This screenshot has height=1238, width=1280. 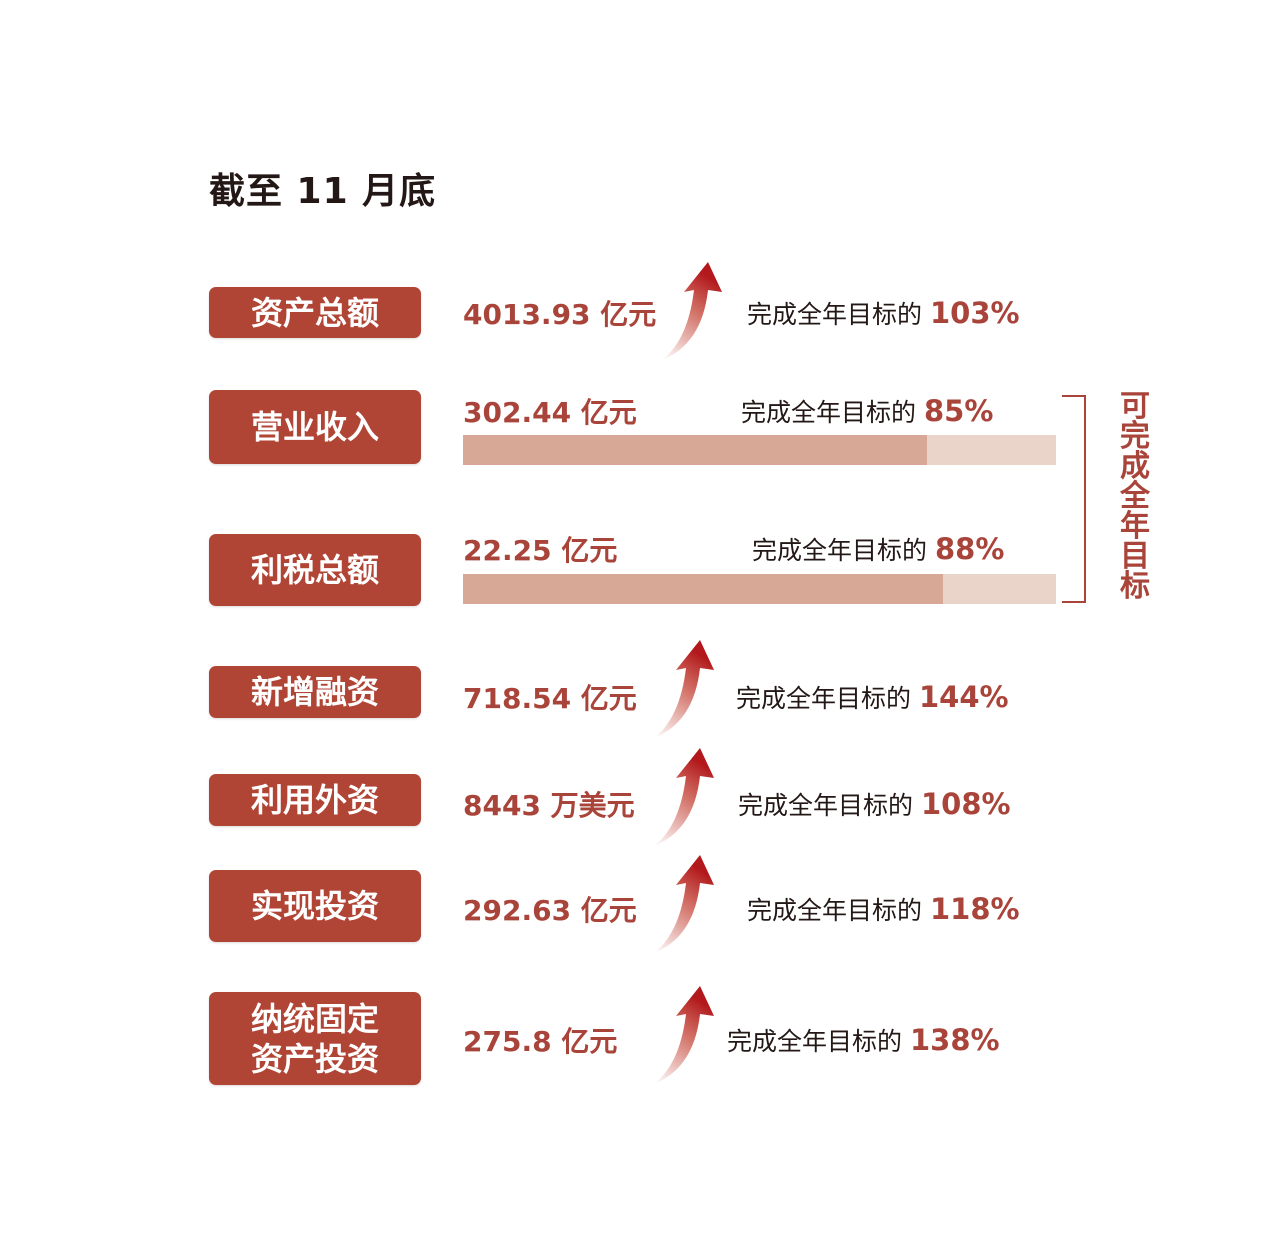 I want to click on goal-new-financing: 完成全年目标的 144%, so click(x=872, y=697).